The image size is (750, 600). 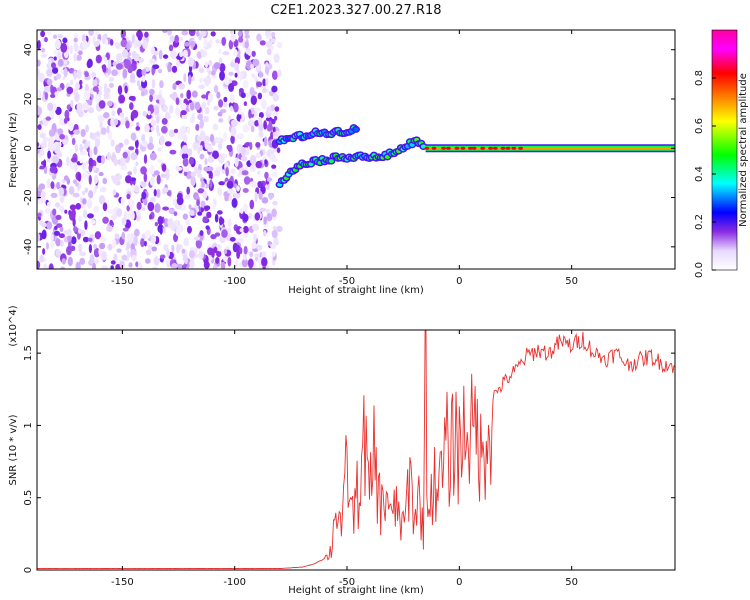 I want to click on snr-x-tick-label: -100, so click(x=234, y=582).